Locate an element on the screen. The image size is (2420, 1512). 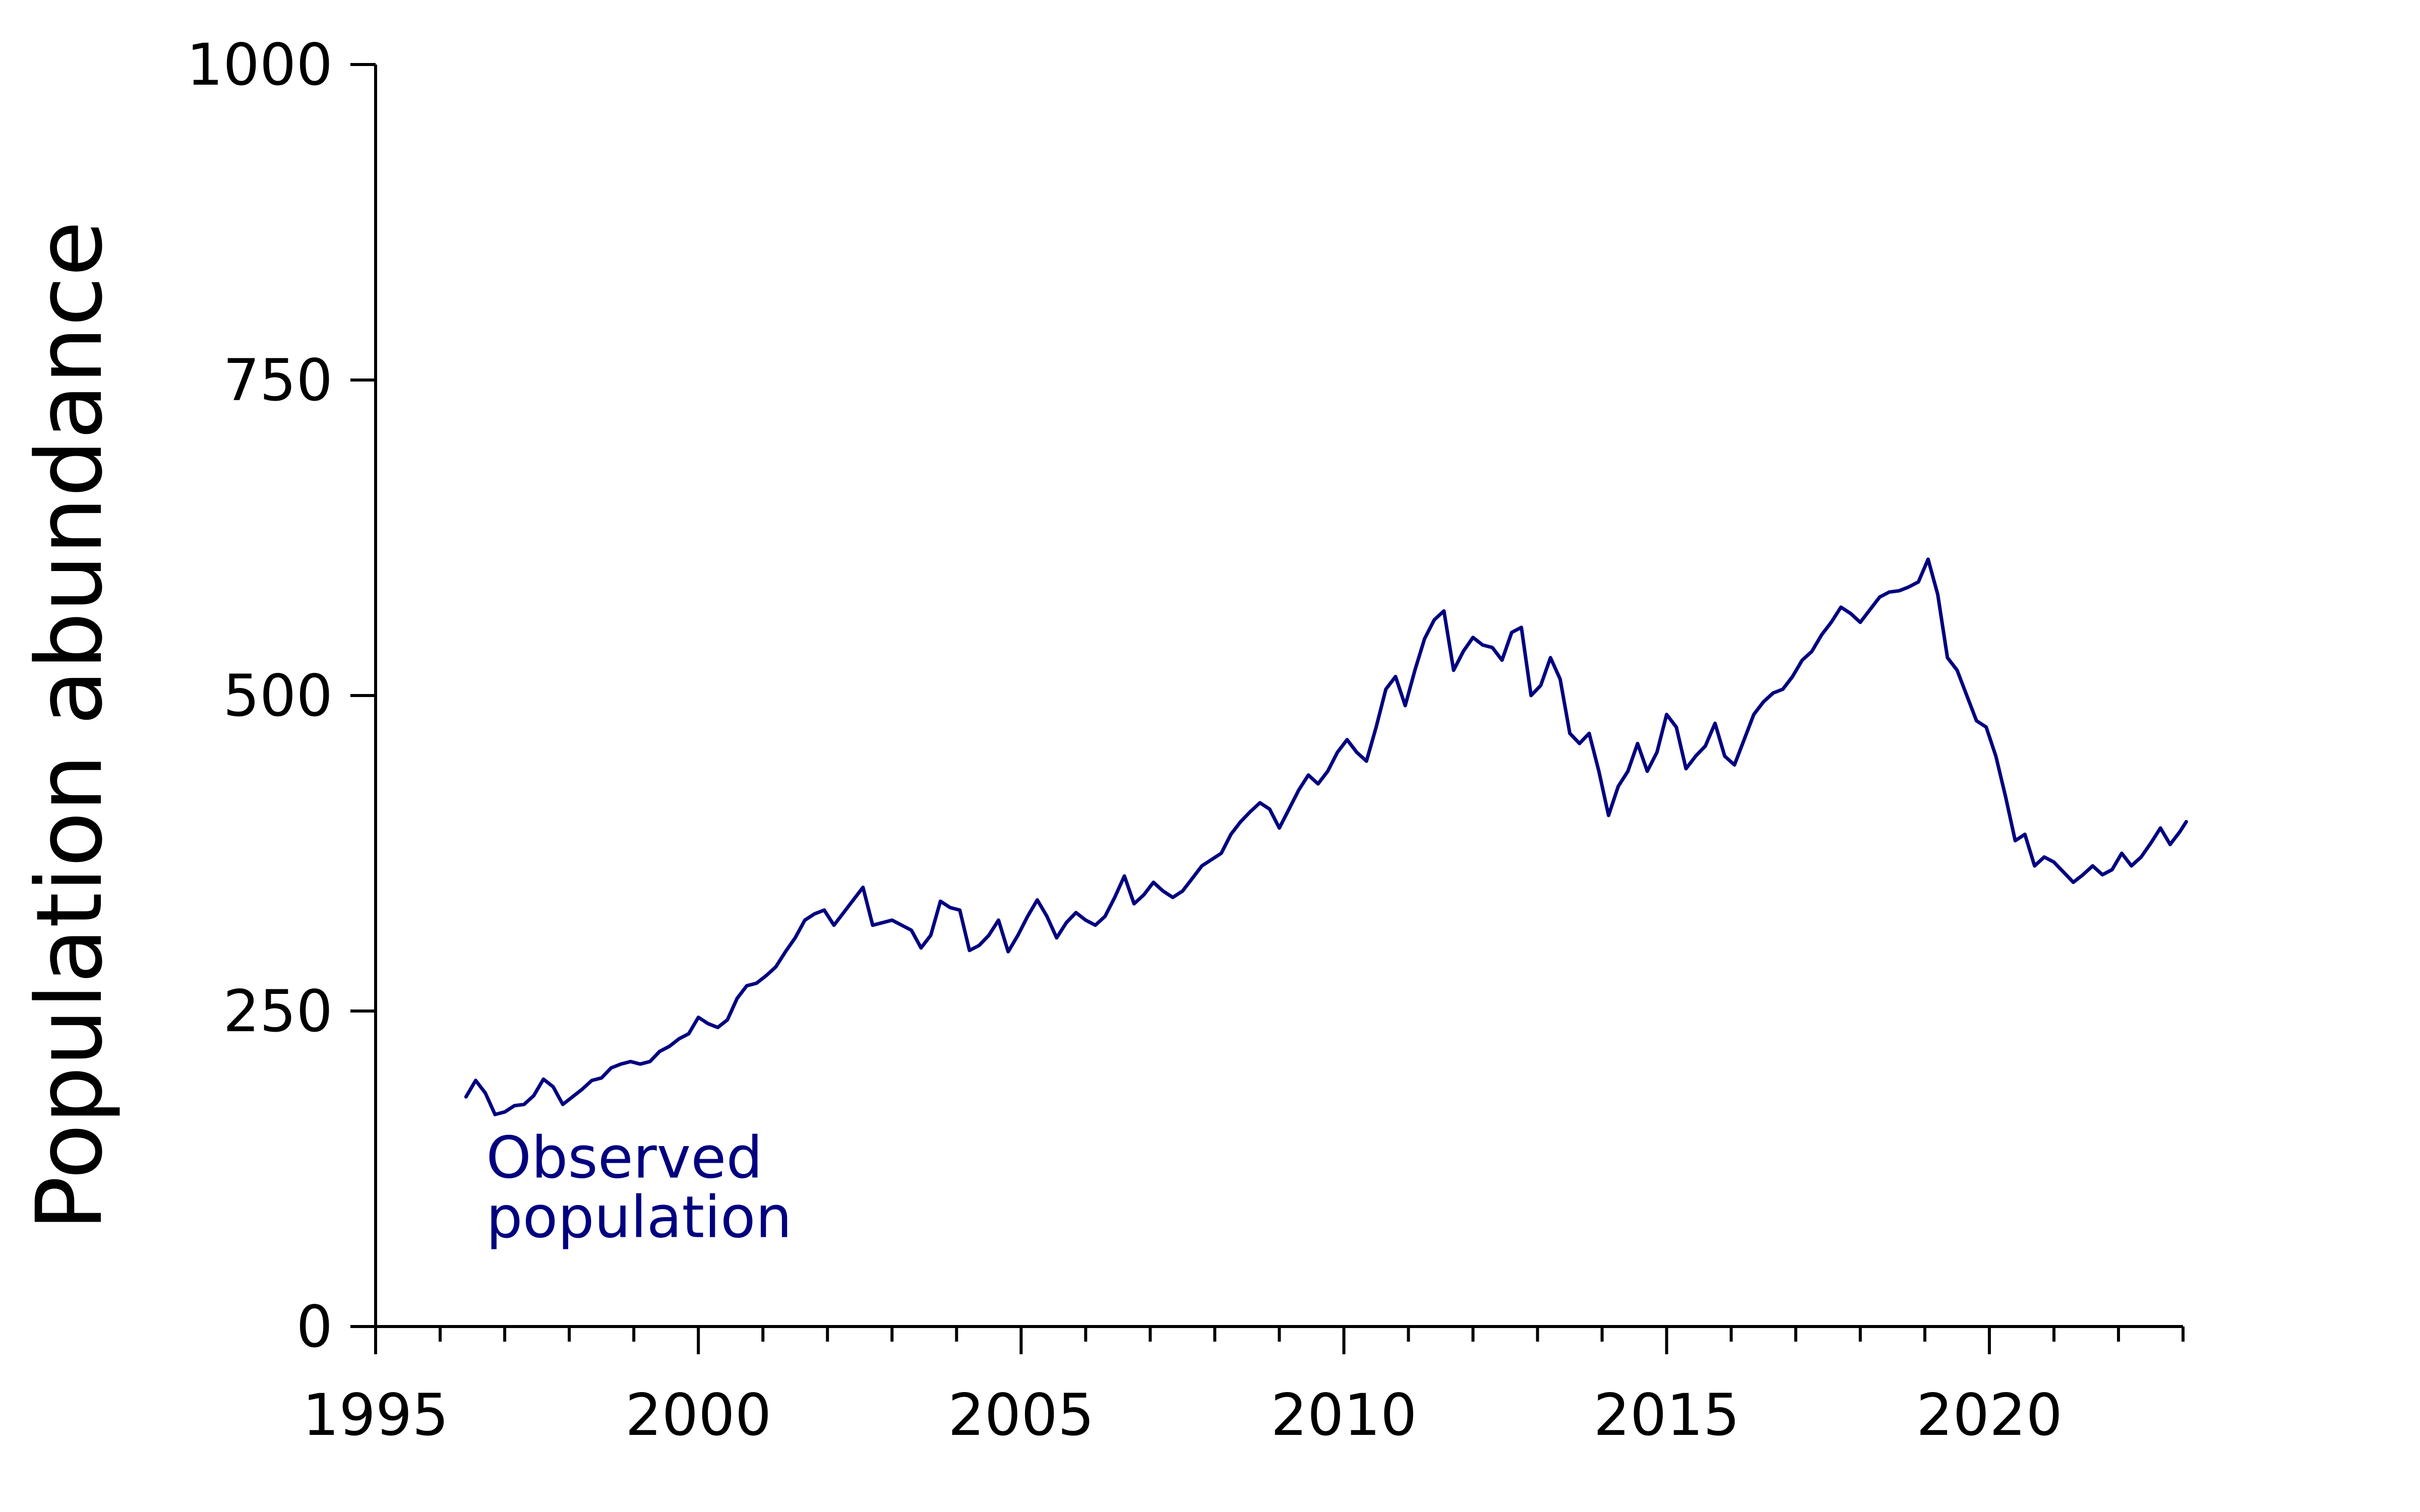
x-tick-label: 2010 is located at coordinates (1343, 1415).